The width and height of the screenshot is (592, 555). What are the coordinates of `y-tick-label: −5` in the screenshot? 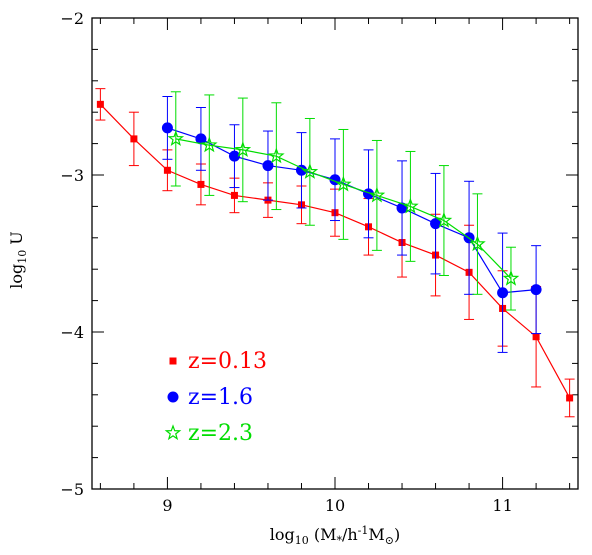 It's located at (72, 489).